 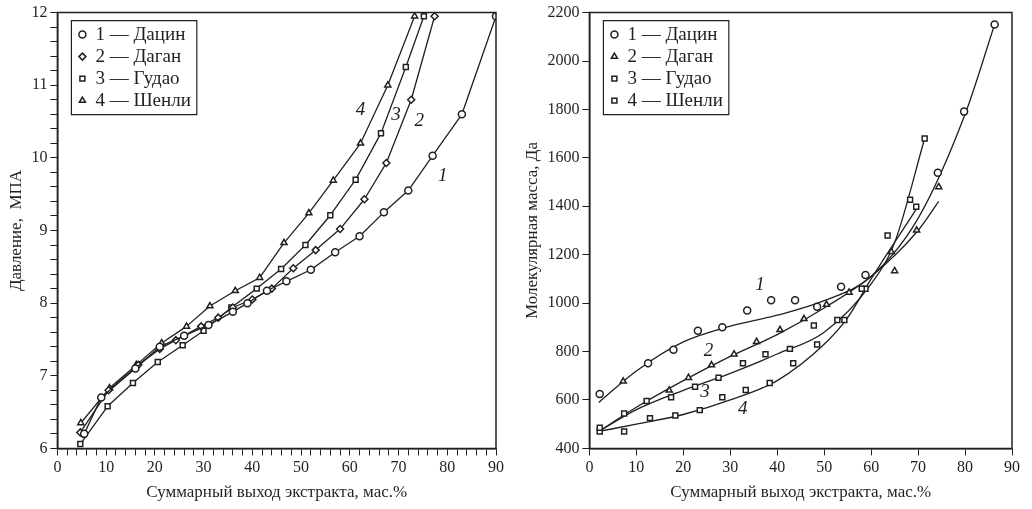 What do you see at coordinates (567, 447) in the screenshot?
I see `y-tick-label: 400` at bounding box center [567, 447].